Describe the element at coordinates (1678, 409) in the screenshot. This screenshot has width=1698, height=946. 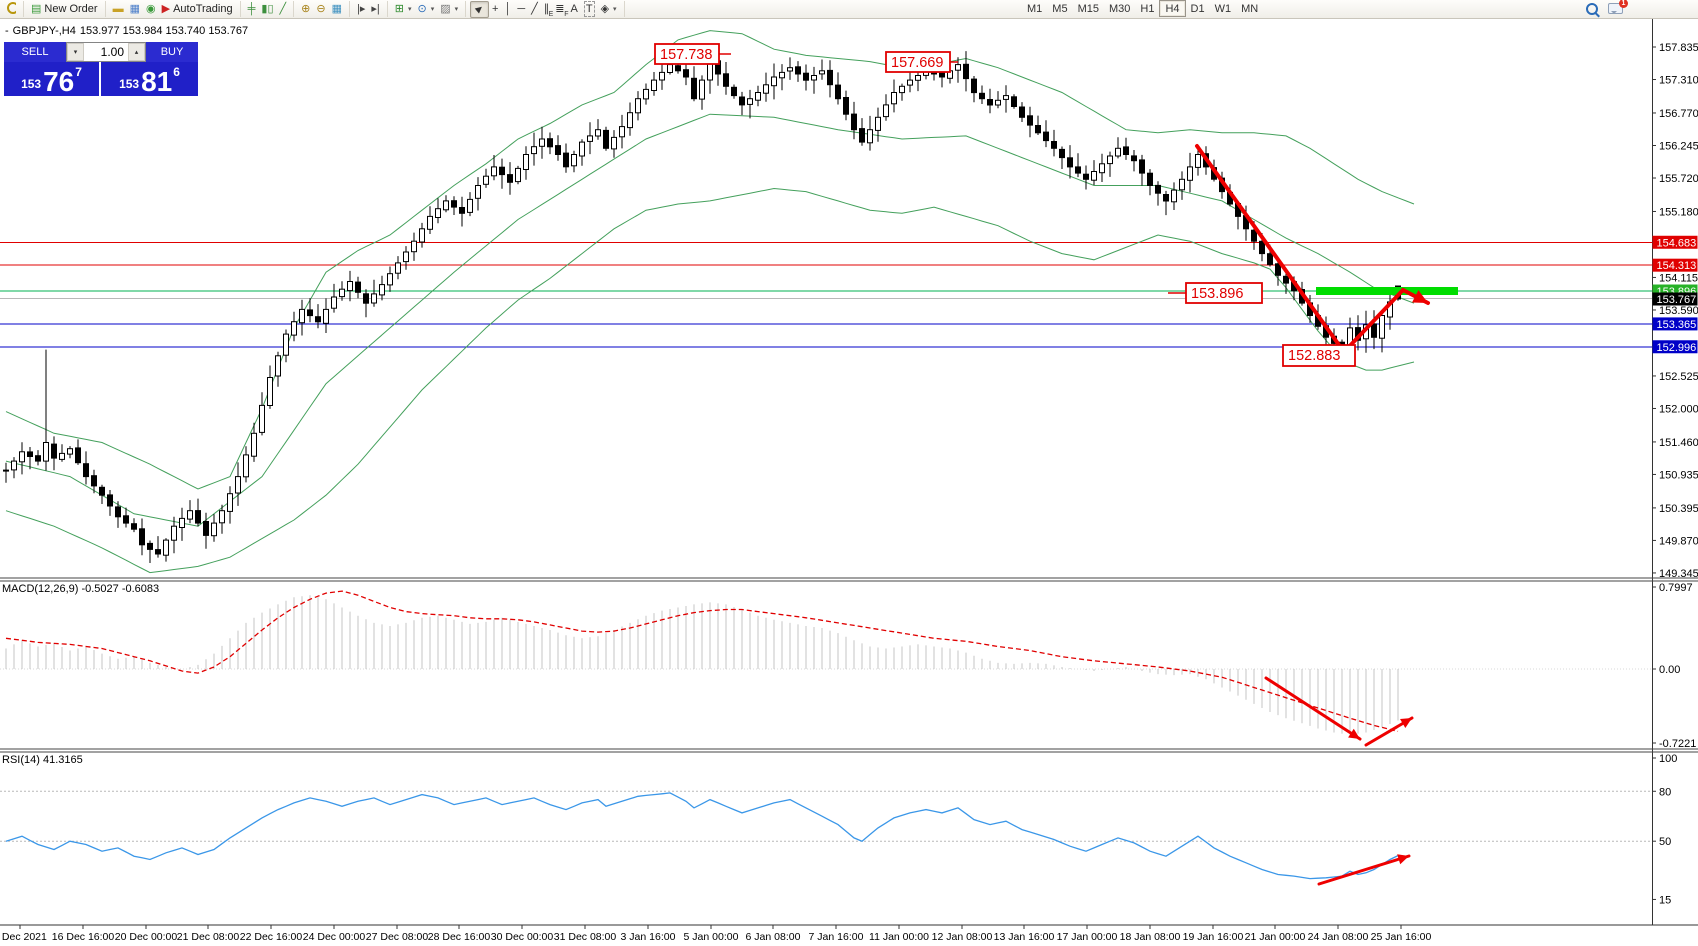
I see `svg-text: 152.000` at that location.